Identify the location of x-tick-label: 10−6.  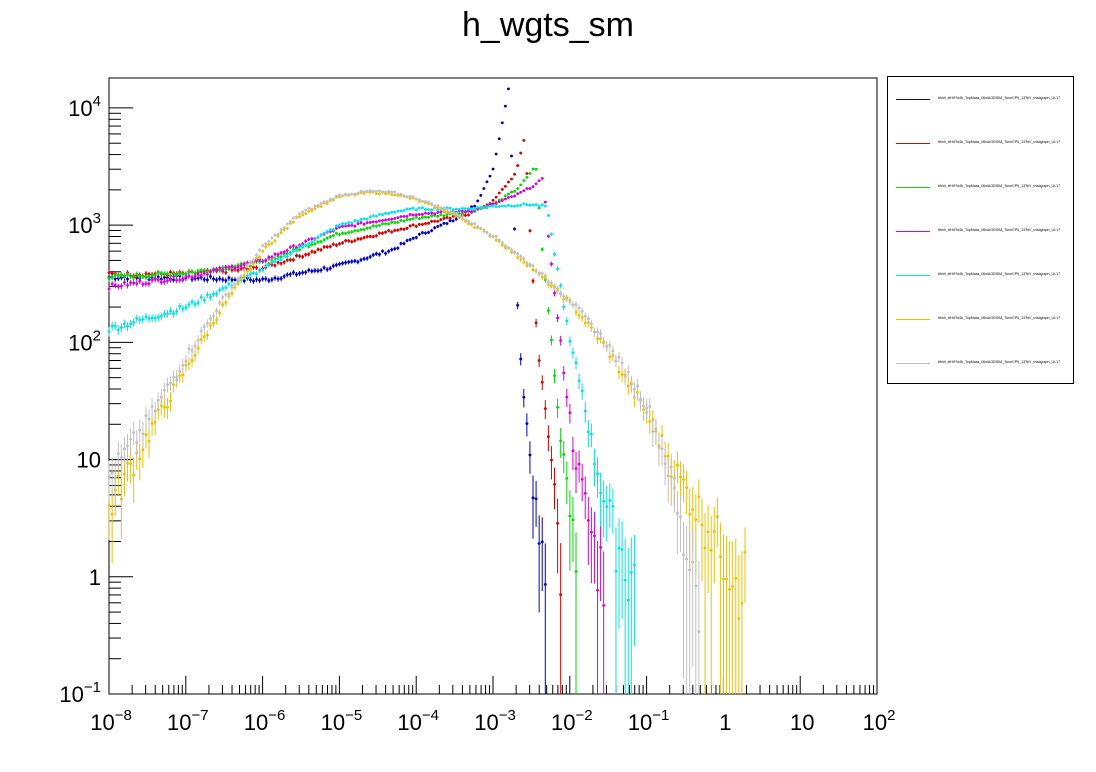
(265, 721).